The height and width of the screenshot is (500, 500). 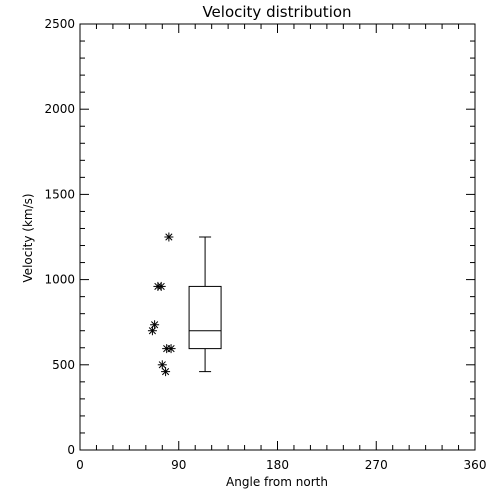 What do you see at coordinates (277, 465) in the screenshot?
I see `x-tick-label: 180` at bounding box center [277, 465].